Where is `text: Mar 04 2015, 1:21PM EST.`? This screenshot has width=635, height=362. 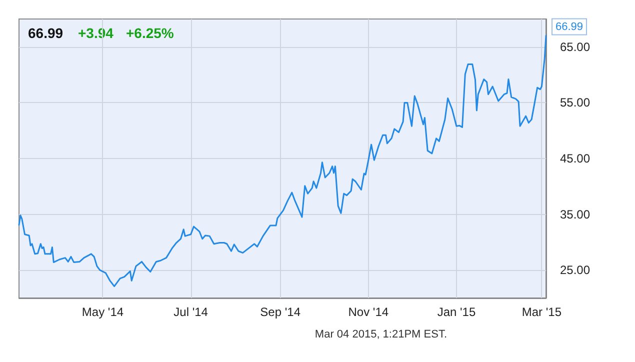 text: Mar 04 2015, 1:21PM EST. is located at coordinates (381, 334).